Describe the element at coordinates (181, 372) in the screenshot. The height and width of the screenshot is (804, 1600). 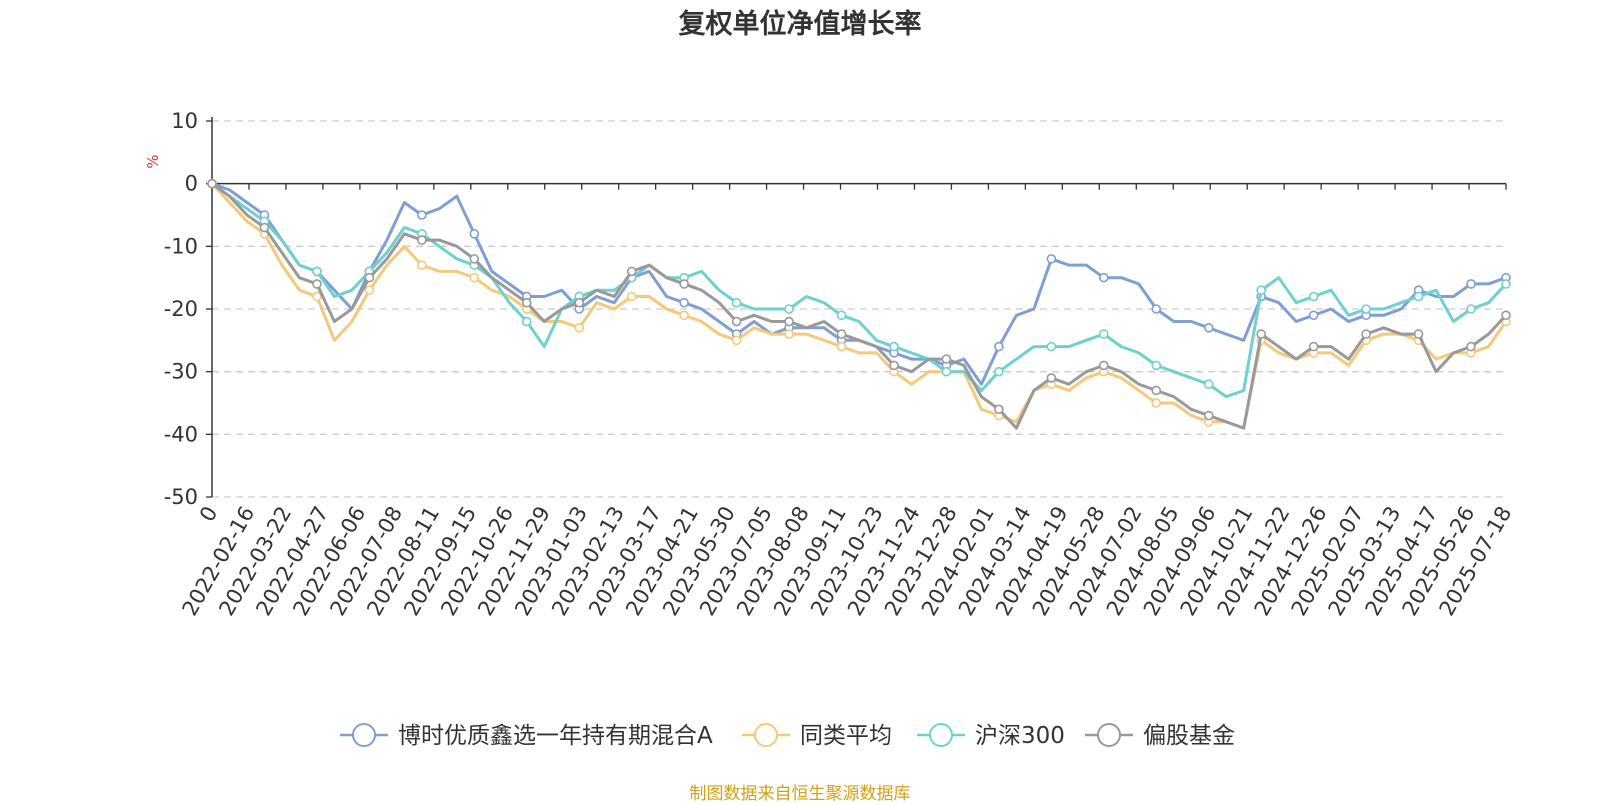
I see `y-tick-label: -30` at that location.